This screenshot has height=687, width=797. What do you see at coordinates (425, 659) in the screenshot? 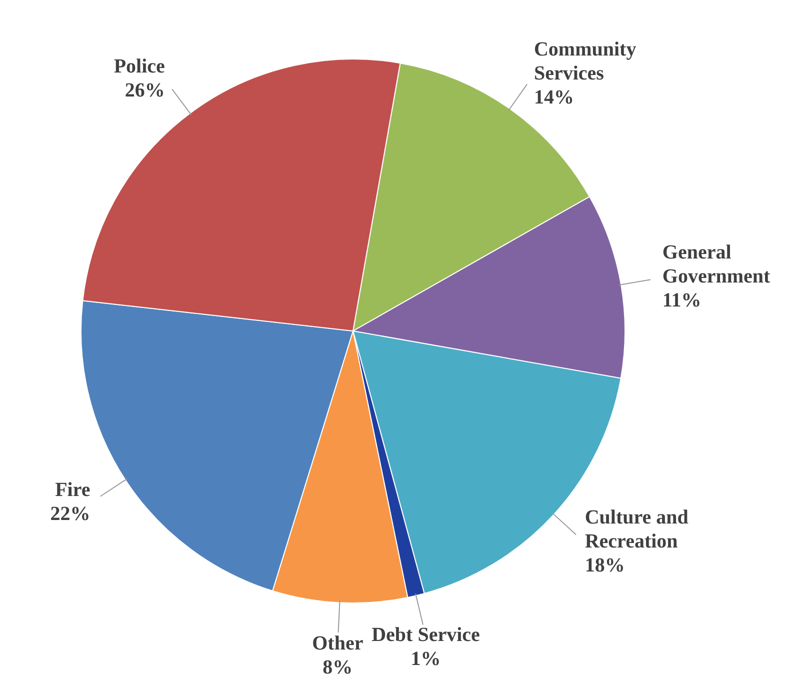
I see `data-label: 1%` at bounding box center [425, 659].